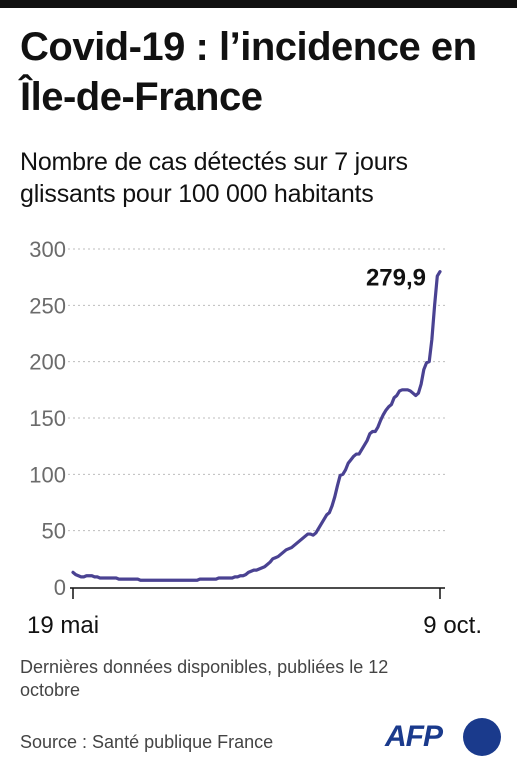 This screenshot has height=768, width=517. Describe the element at coordinates (47, 362) in the screenshot. I see `y-tick-label: 200` at that location.